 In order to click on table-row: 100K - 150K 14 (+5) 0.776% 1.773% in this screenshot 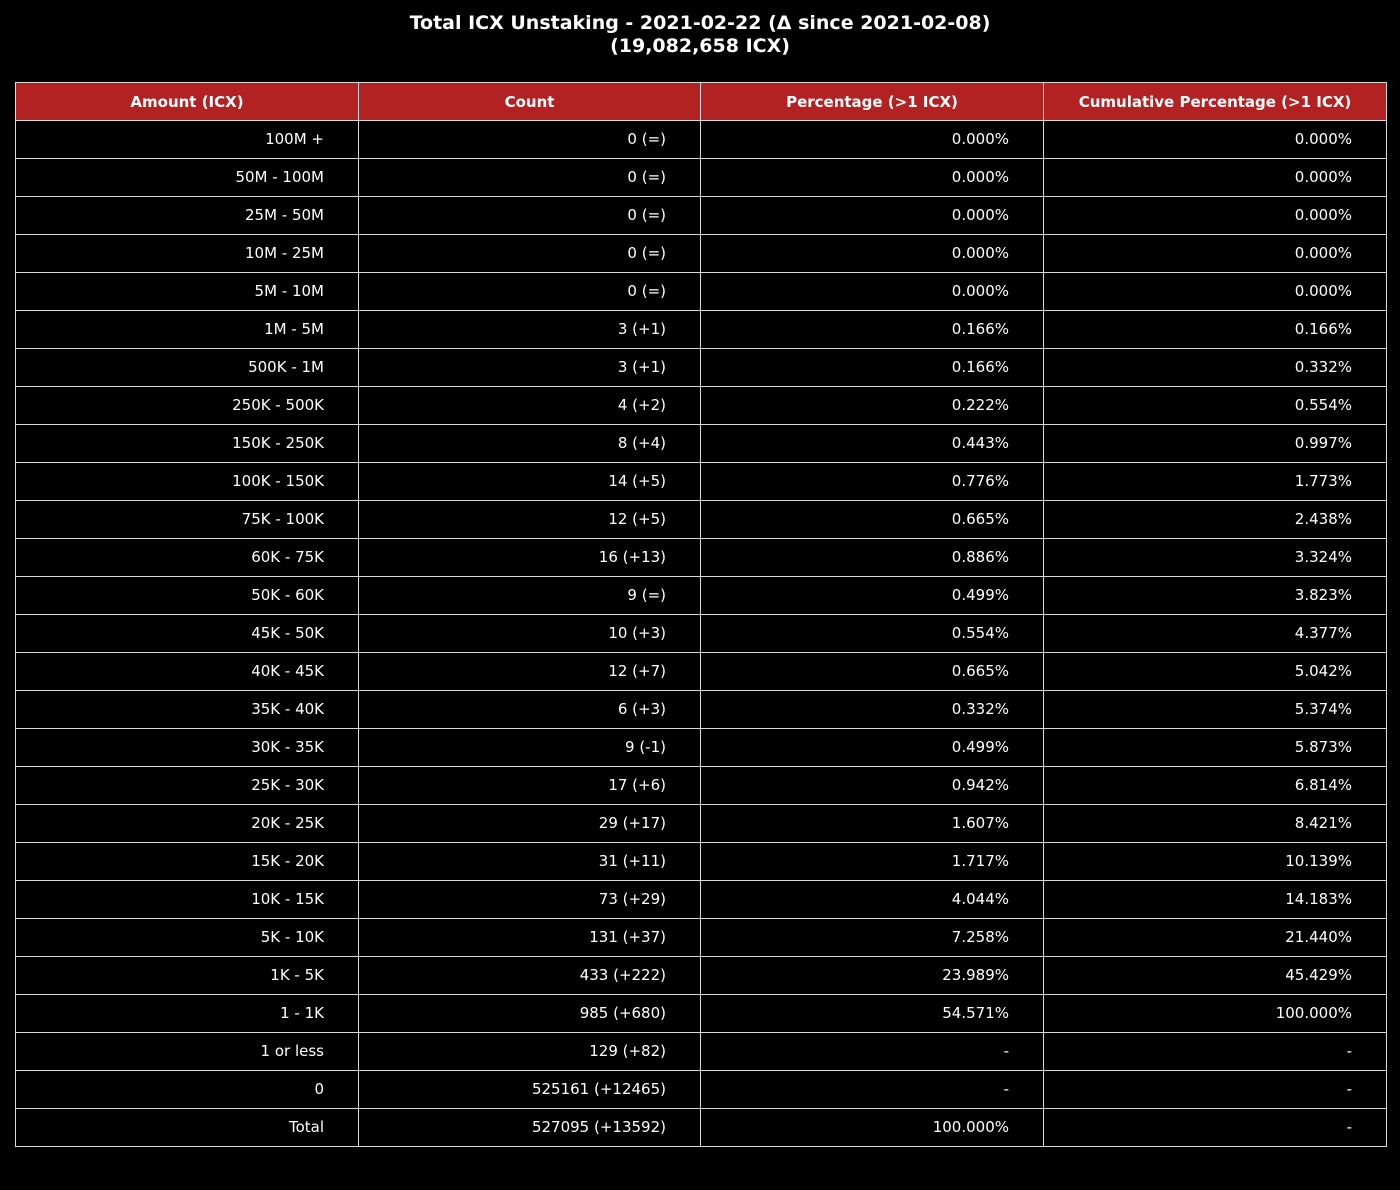, I will do `click(701, 481)`.